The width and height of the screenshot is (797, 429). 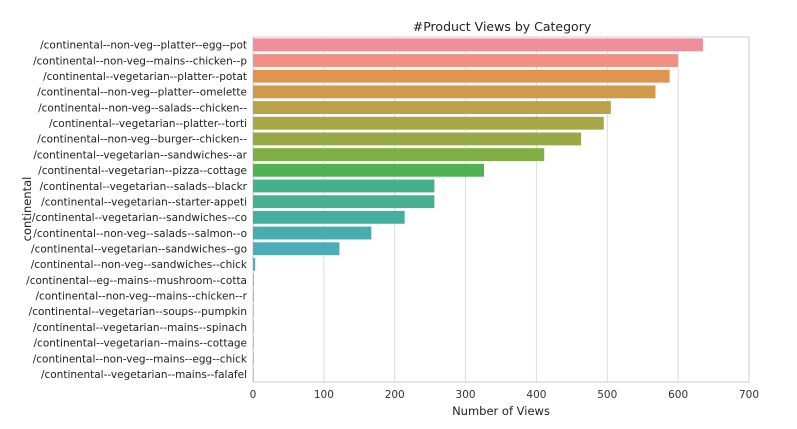 What do you see at coordinates (140, 328) in the screenshot?
I see `category-label: /continental--vegetarian--mains--spinach` at bounding box center [140, 328].